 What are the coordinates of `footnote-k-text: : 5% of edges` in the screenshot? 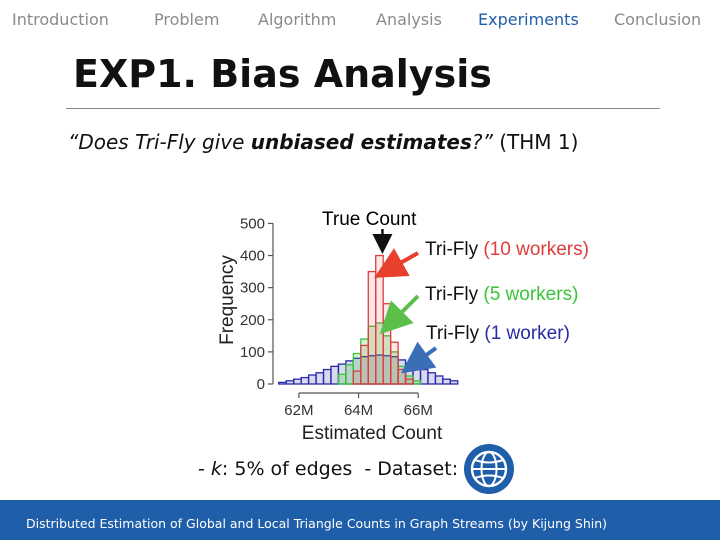 It's located at (287, 469).